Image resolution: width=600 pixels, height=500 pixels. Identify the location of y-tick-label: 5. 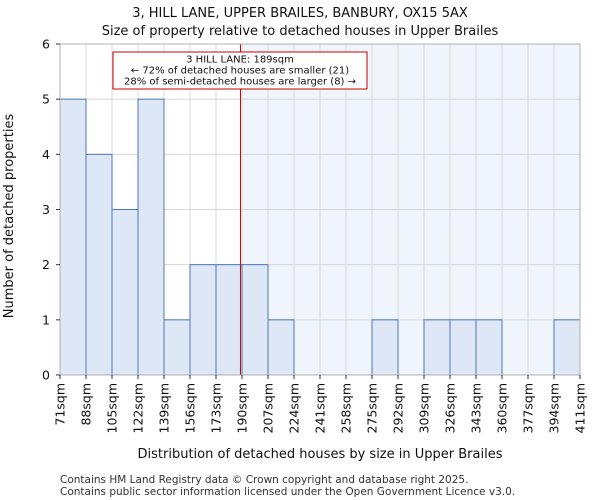
(46, 99).